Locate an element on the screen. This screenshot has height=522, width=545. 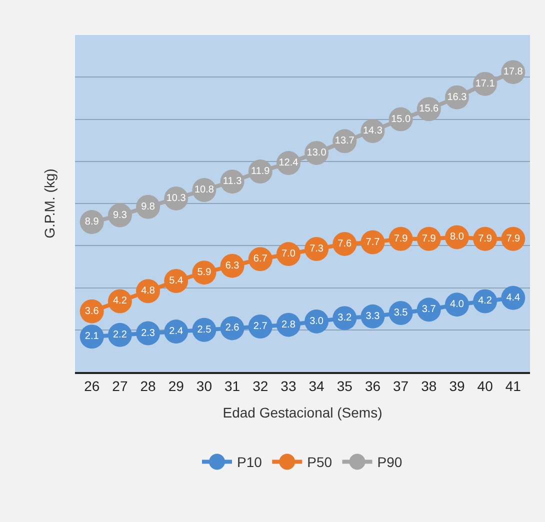
data-label: 2.7 is located at coordinates (260, 326).